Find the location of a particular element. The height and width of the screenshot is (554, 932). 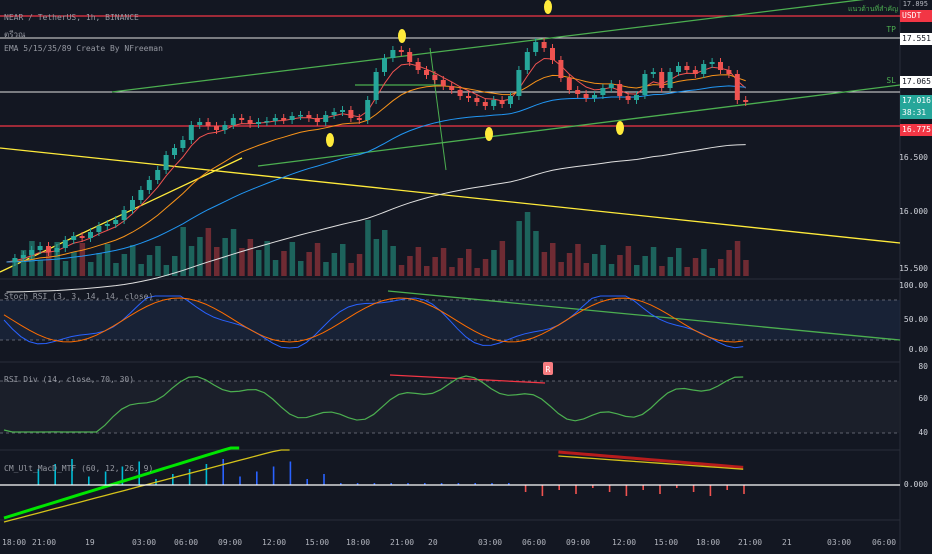

time-tick: 15:00 is located at coordinates (317, 542).